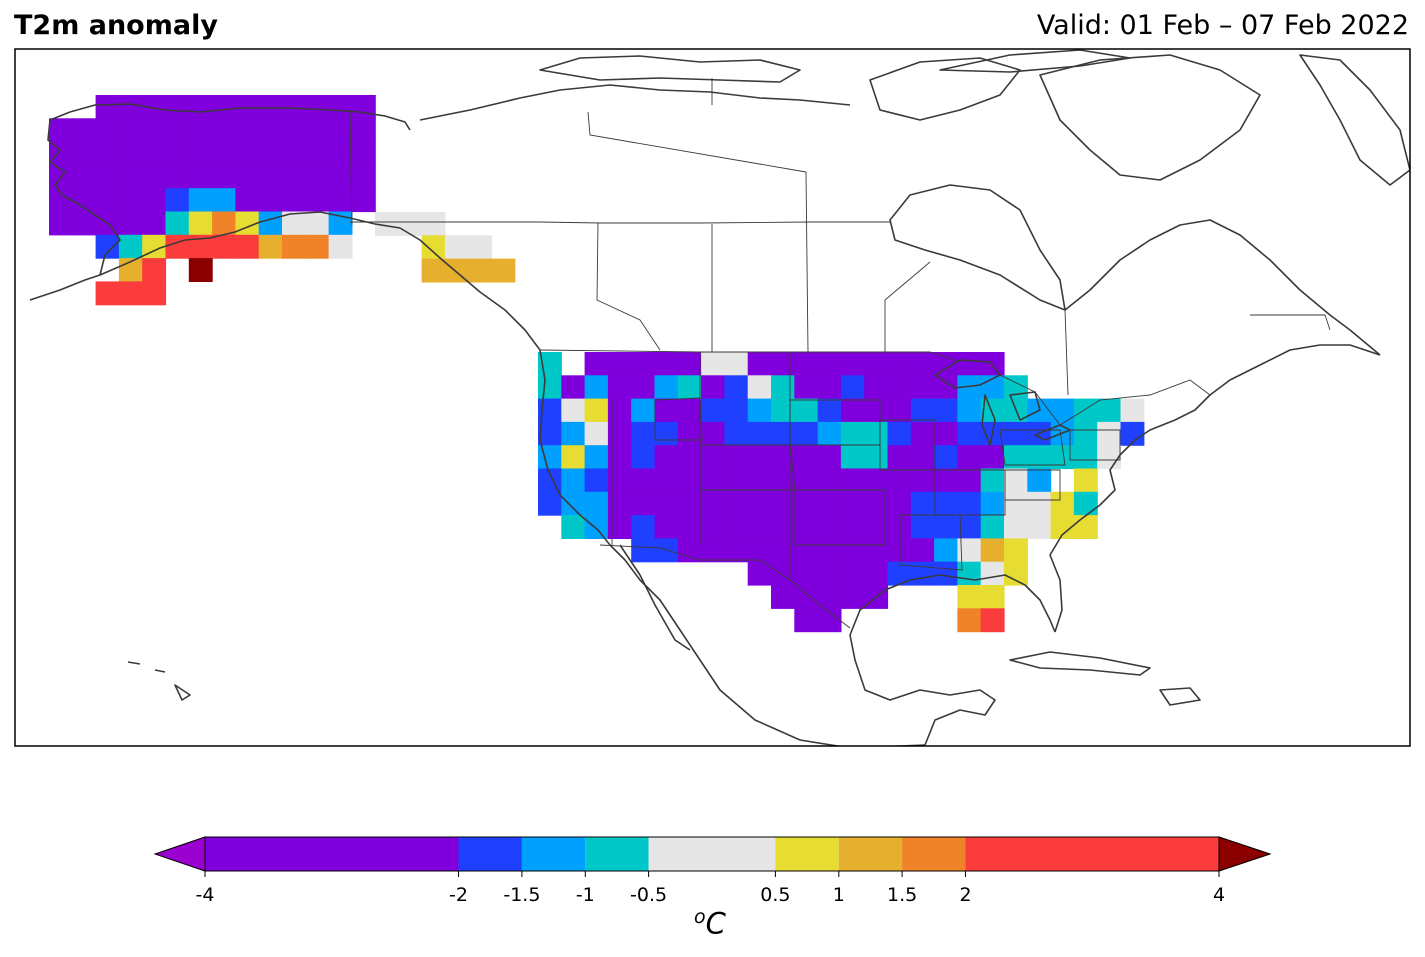 Image resolution: width=1425 pixels, height=957 pixels. Describe the element at coordinates (635, 102) in the screenshot. I see `arctic-coast` at that location.